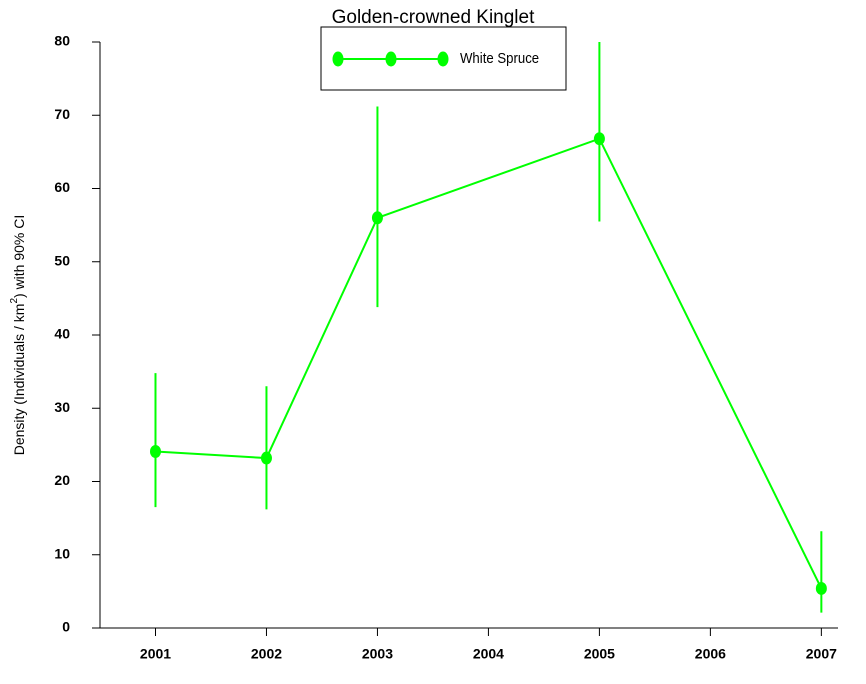 This screenshot has height=684, width=866. Describe the element at coordinates (499, 57) in the screenshot. I see `legend-label: White Spruce` at that location.